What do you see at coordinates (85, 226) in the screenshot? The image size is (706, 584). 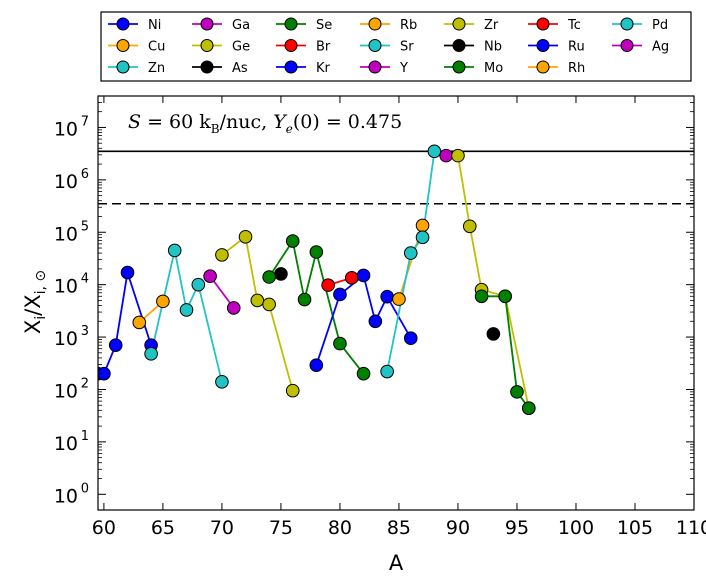 I see `y-tick-exponent: 5` at bounding box center [85, 226].